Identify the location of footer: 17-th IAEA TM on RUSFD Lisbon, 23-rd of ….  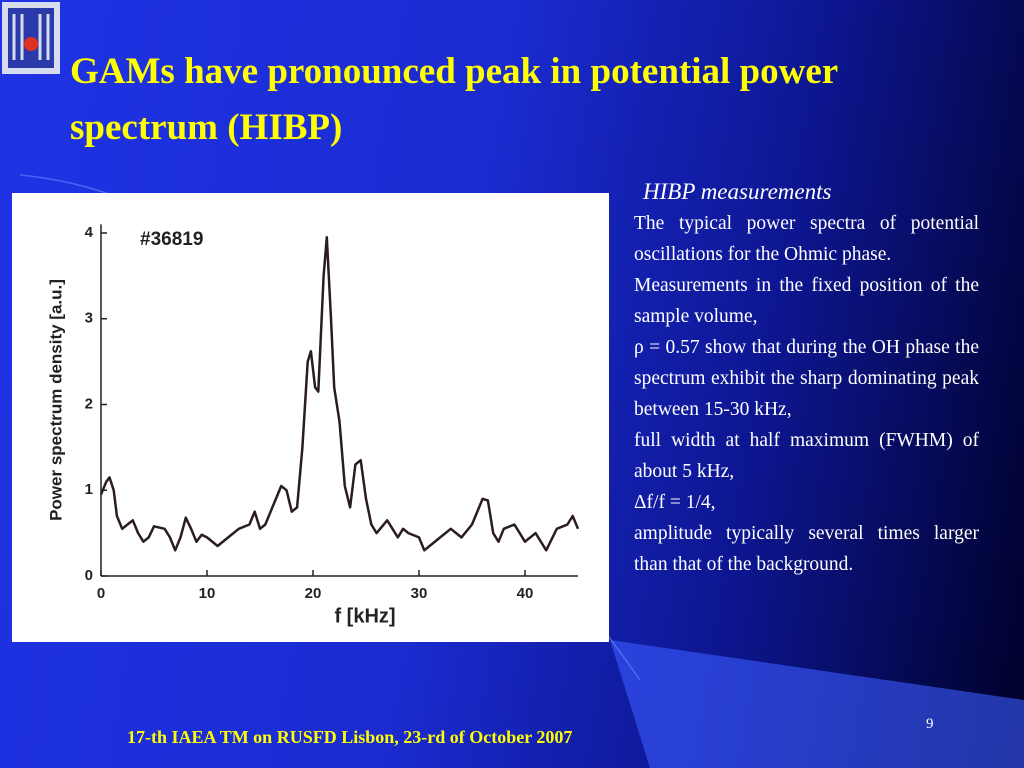
(350, 737).